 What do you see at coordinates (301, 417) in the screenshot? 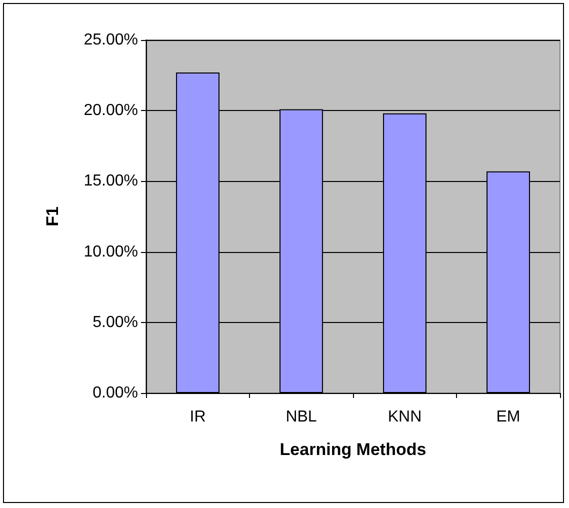
I see `x-tick-label: NBL` at bounding box center [301, 417].